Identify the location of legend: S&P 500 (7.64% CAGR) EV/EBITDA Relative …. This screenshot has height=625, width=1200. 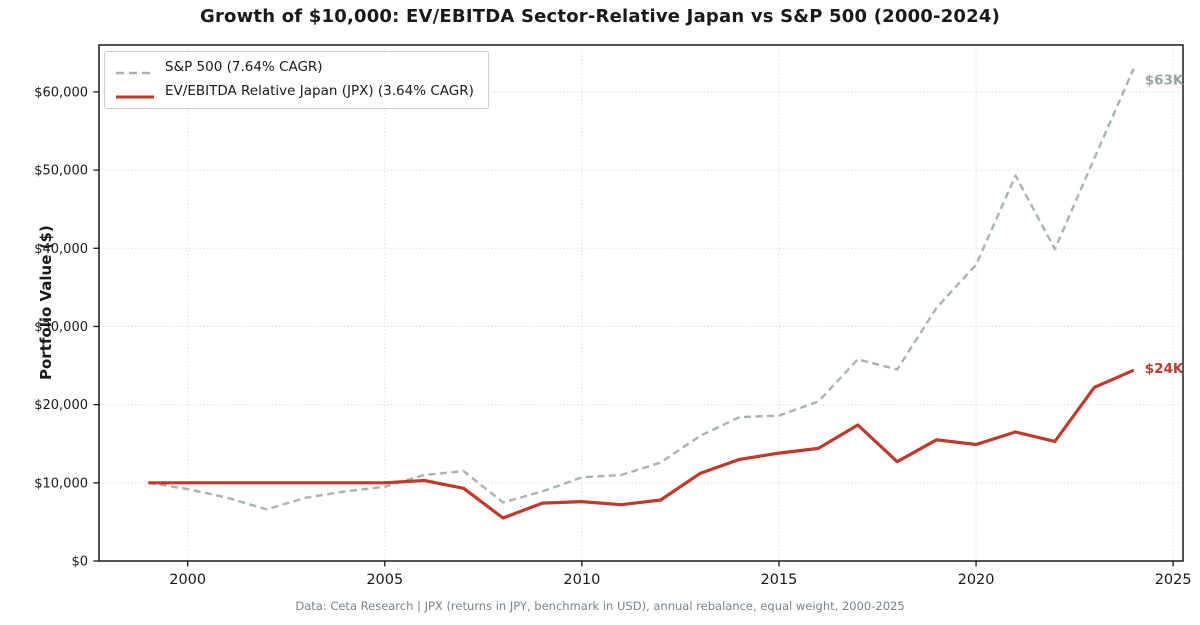
(296, 80).